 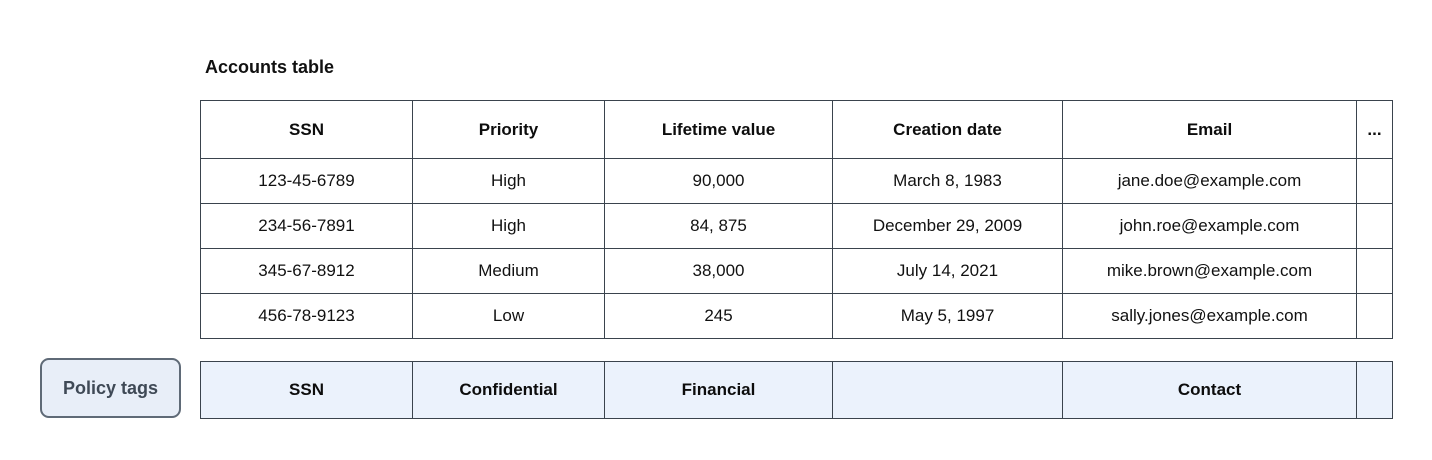 I want to click on policy-tag-cell: Financial, so click(x=718, y=390).